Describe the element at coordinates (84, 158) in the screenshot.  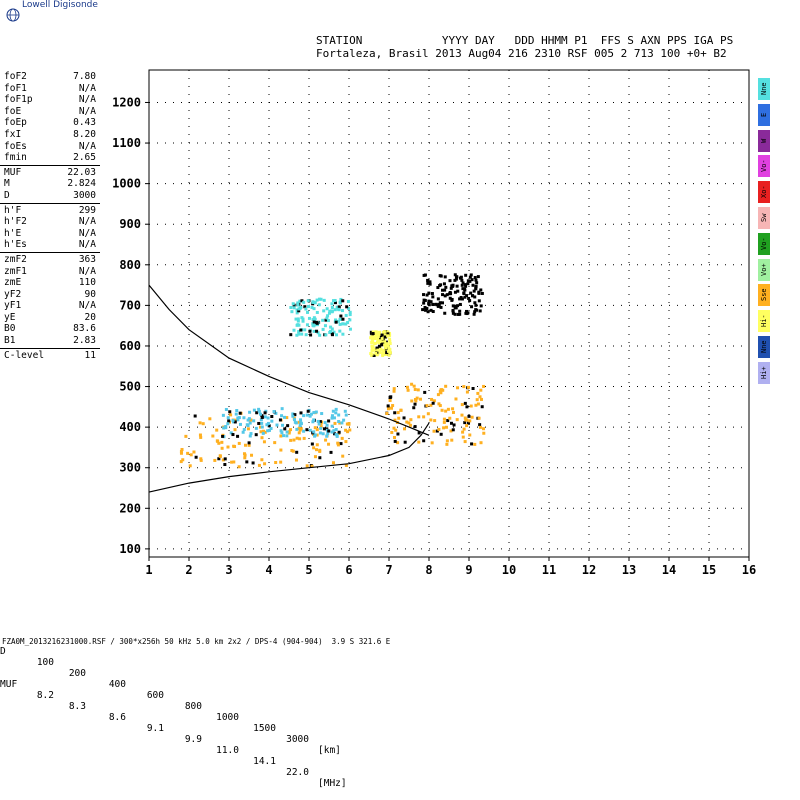
I see `param-value: 2.65` at that location.